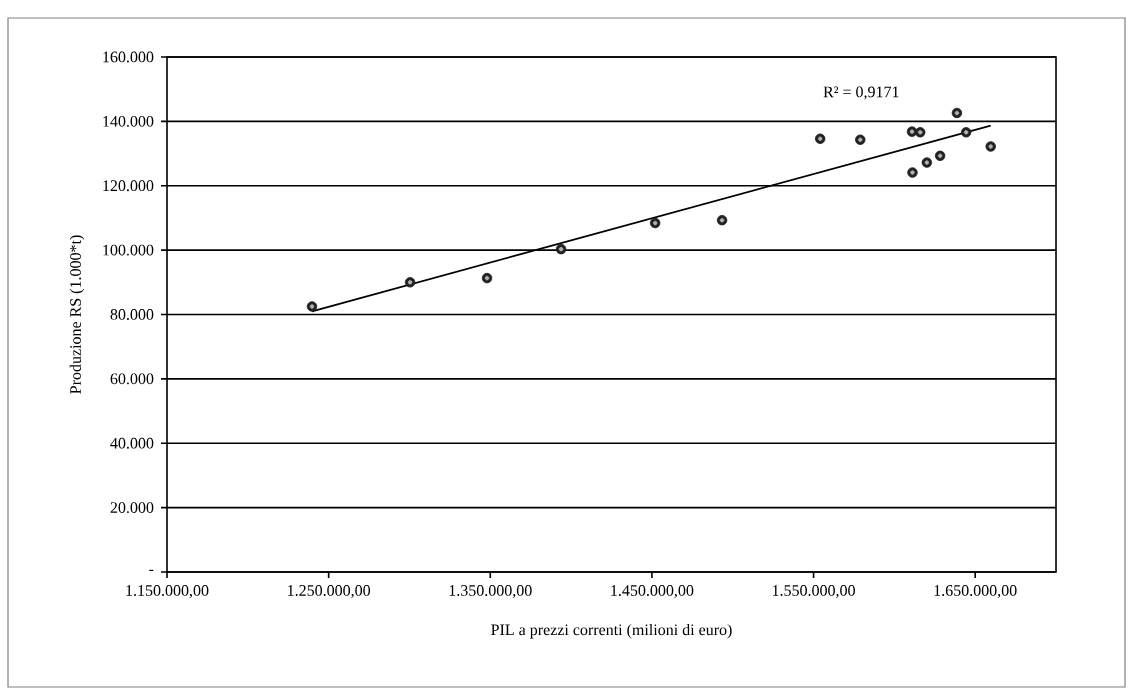 Image resolution: width=1134 pixels, height=689 pixels. I want to click on y-axis-title: Produzione RS (1.000*t), so click(77, 314).